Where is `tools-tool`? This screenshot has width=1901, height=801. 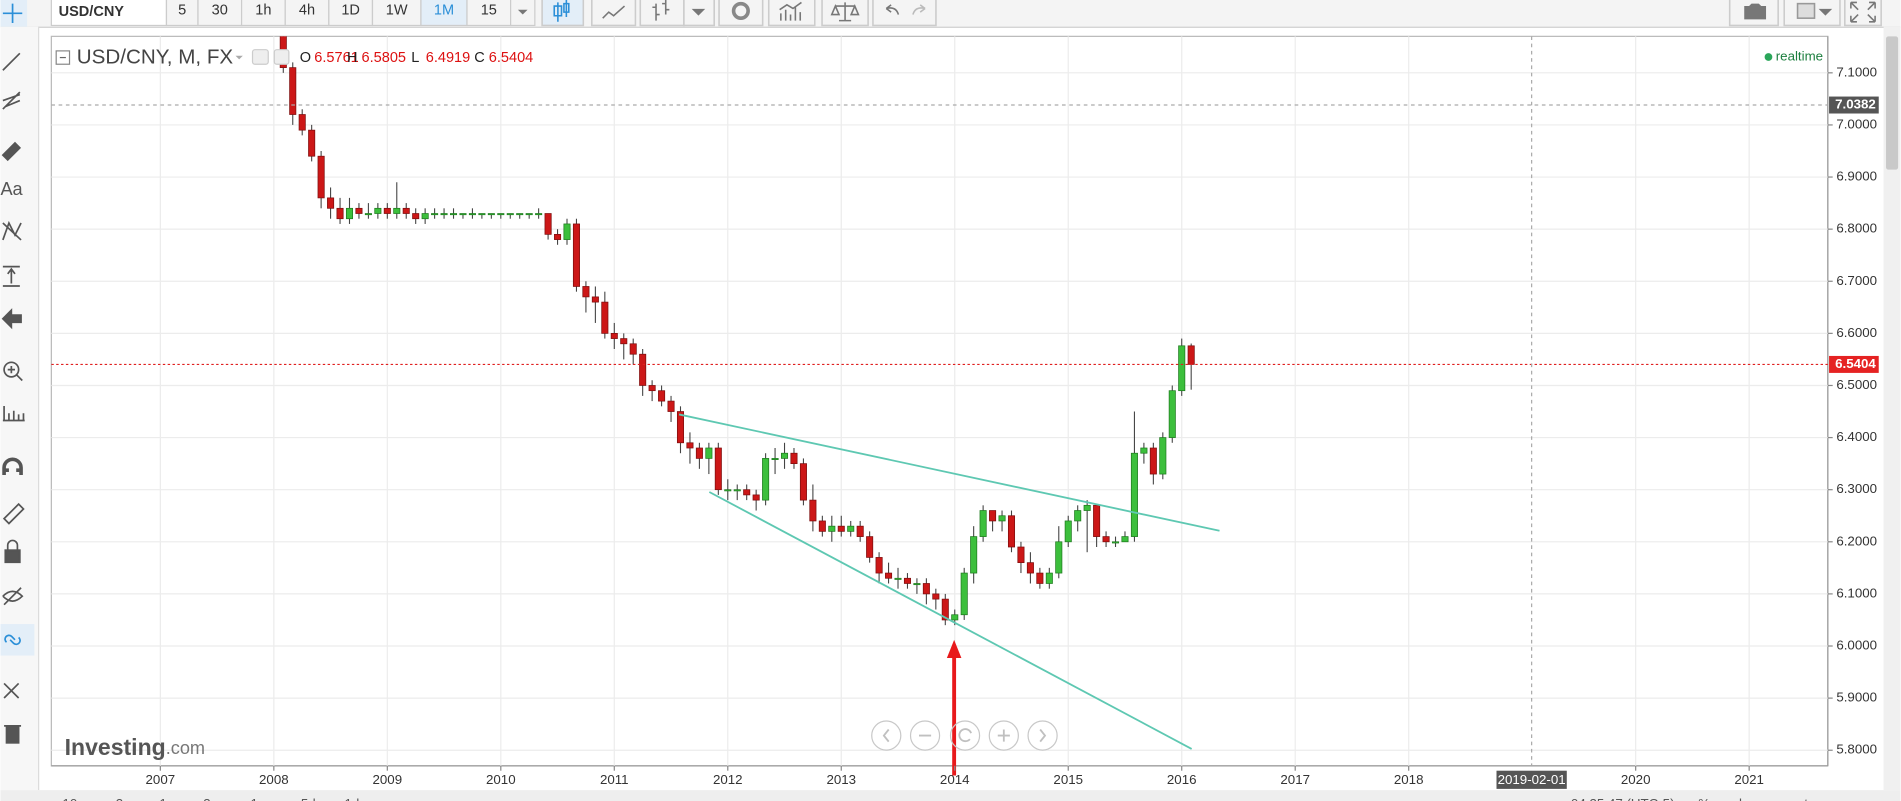
tools-tool is located at coordinates (11, 690).